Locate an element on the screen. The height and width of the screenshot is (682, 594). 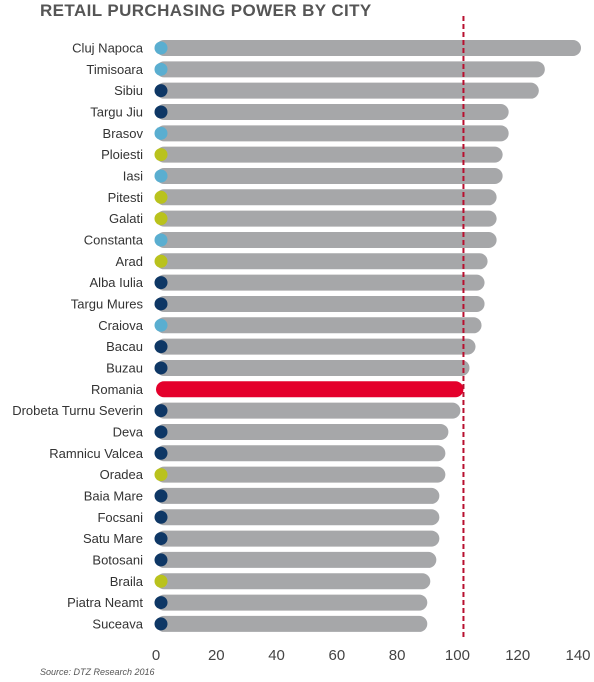
marker-cluj-napoca is located at coordinates (161, 48).